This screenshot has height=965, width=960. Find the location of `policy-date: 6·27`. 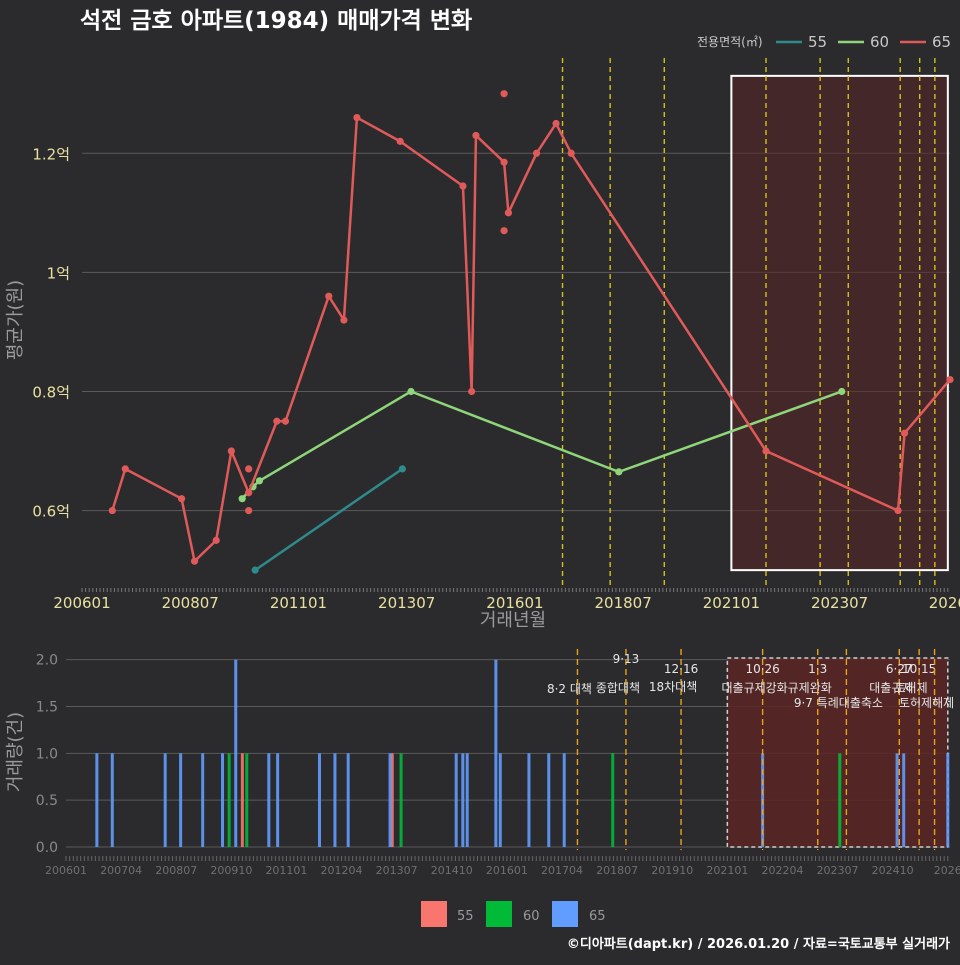

policy-date: 6·27 is located at coordinates (899, 669).